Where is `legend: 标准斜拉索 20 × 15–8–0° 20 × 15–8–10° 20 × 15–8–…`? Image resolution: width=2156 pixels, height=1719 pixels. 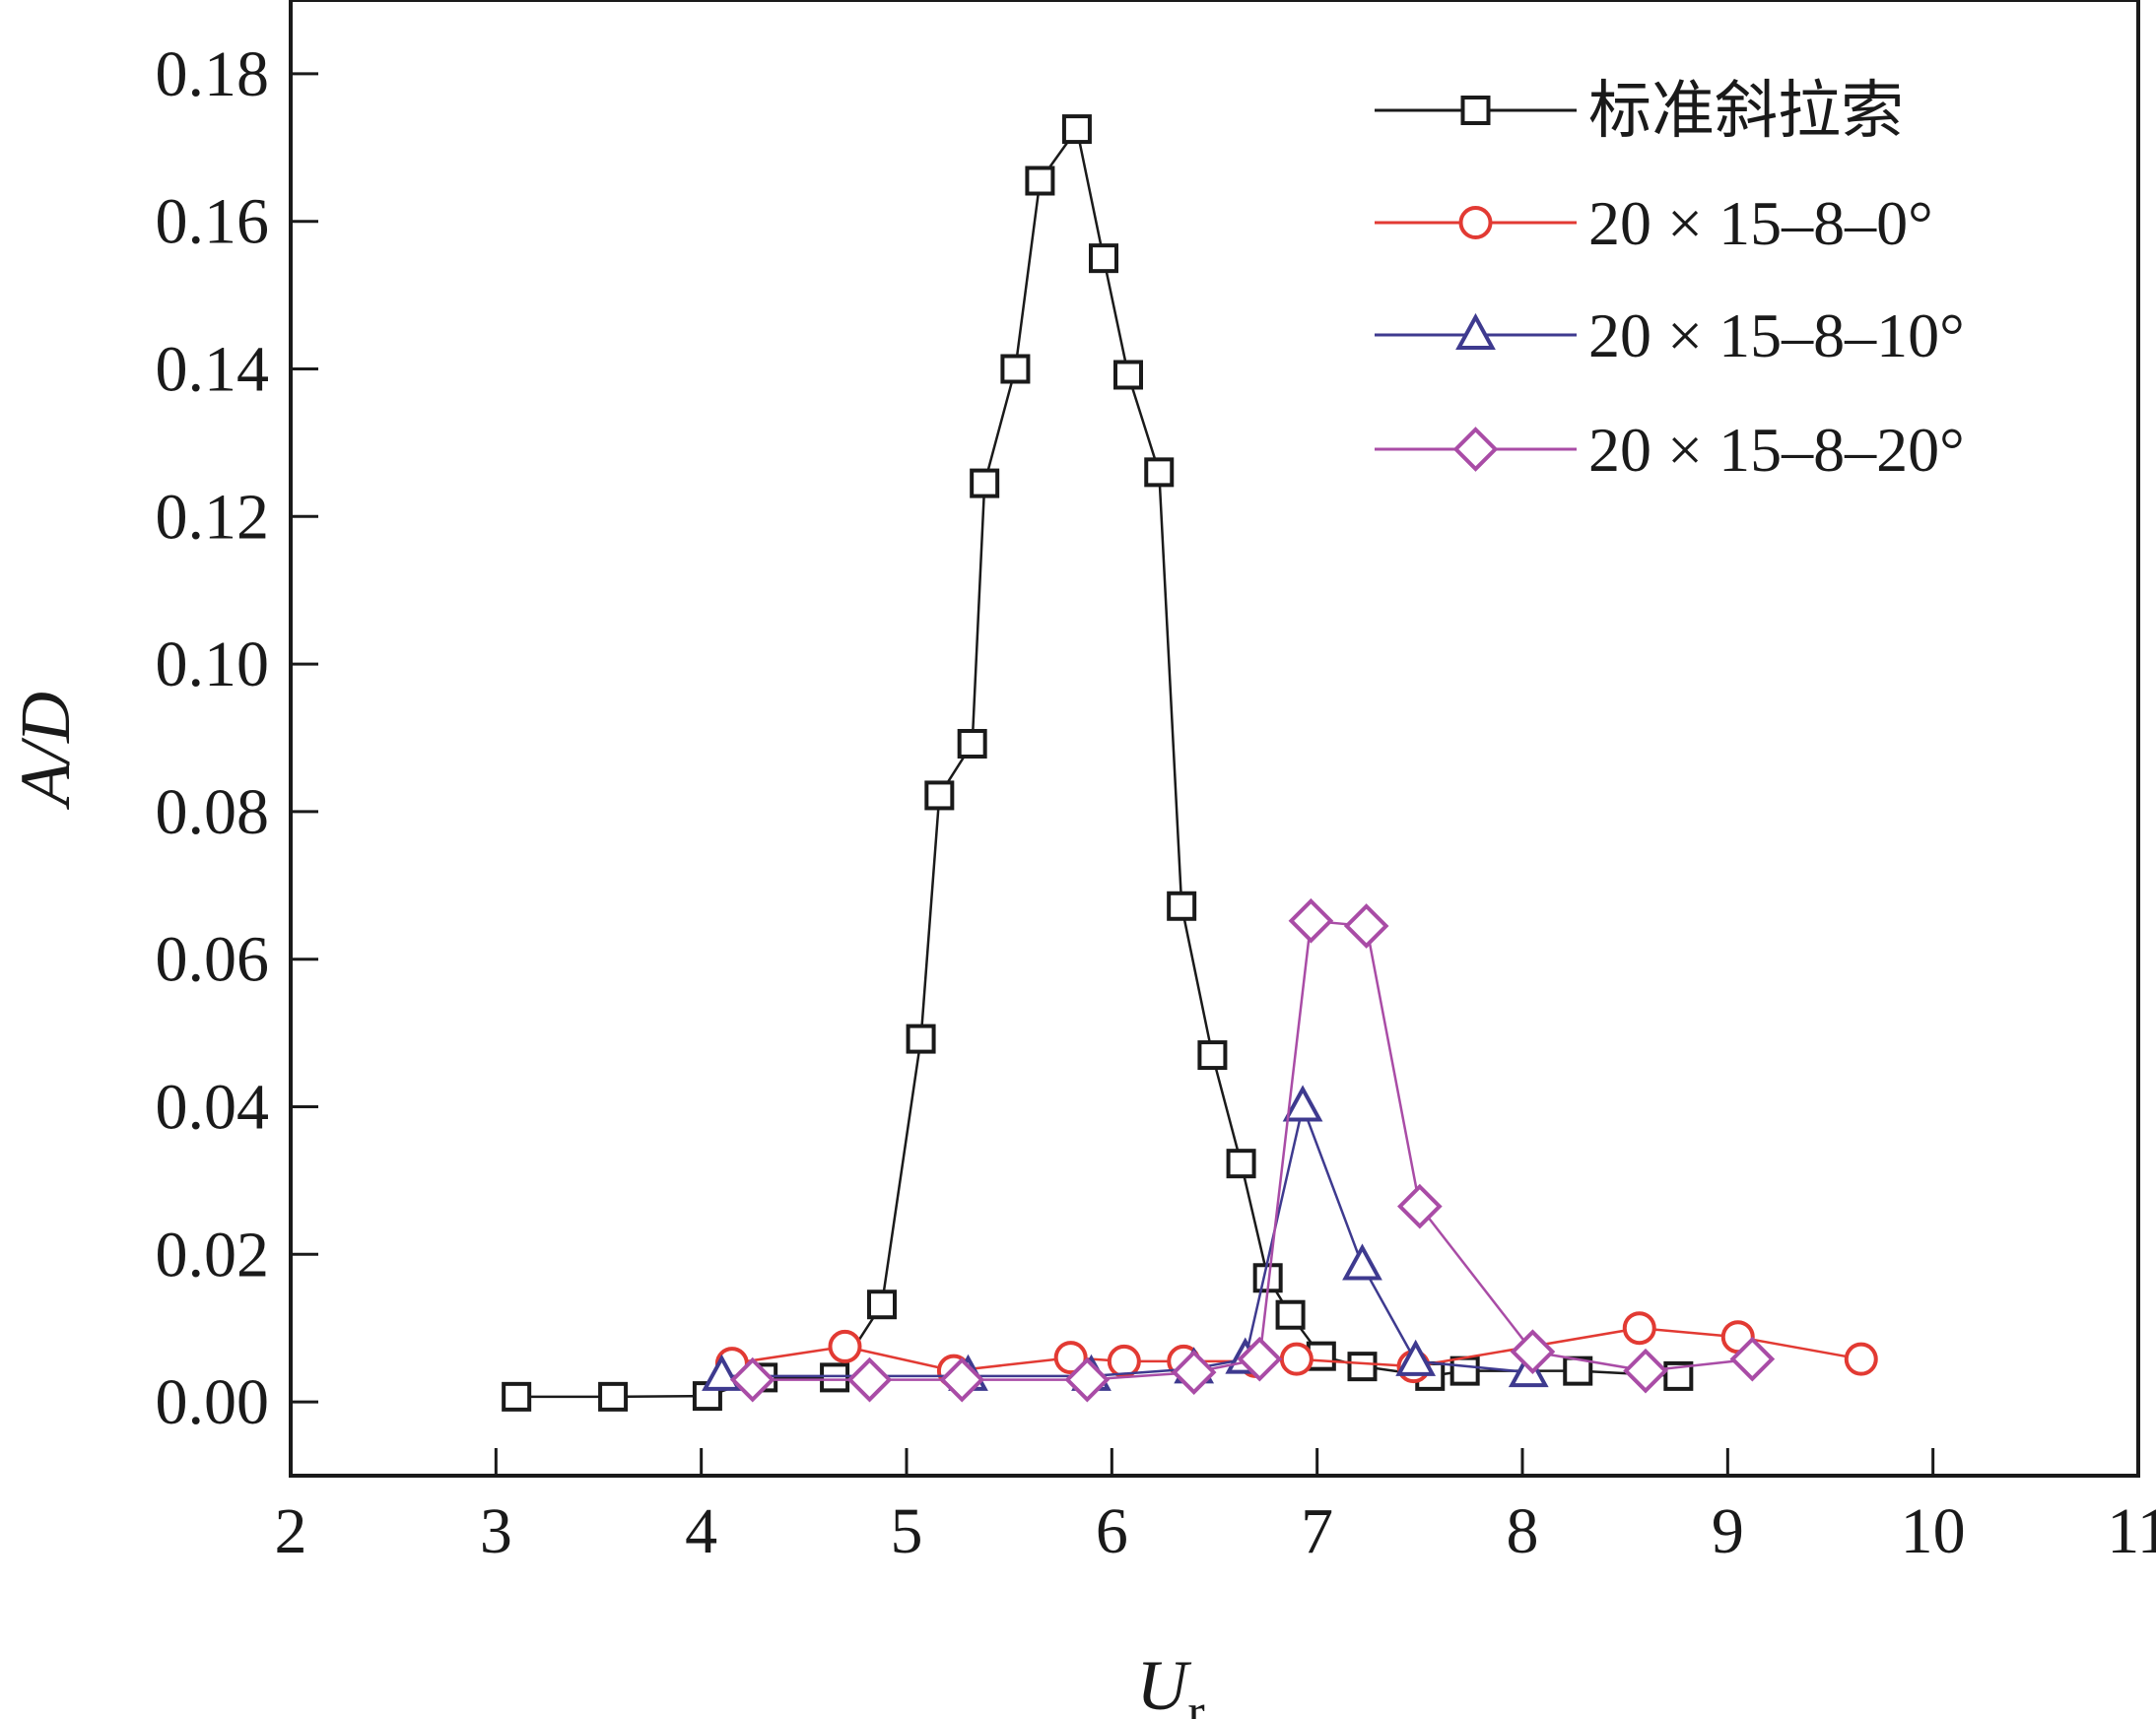
legend: 标准斜拉索 20 × 15–8–0° 20 × 15–8–10° 20 × 15–8–… is located at coordinates (1670, 281).